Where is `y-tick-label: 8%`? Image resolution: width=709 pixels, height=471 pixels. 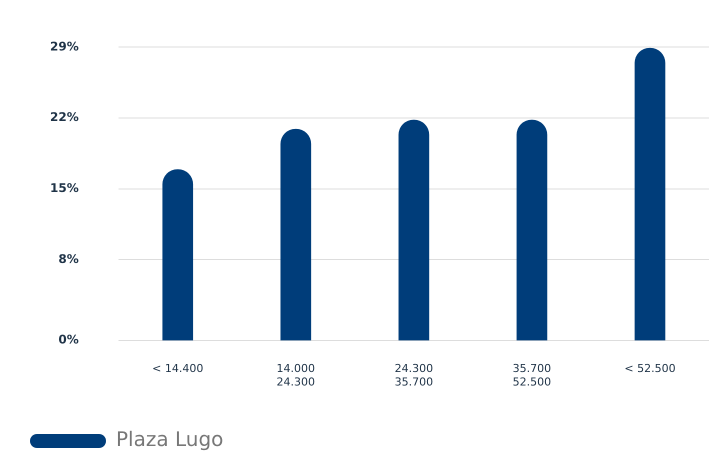
y-tick-label: 8% is located at coordinates (68, 259).